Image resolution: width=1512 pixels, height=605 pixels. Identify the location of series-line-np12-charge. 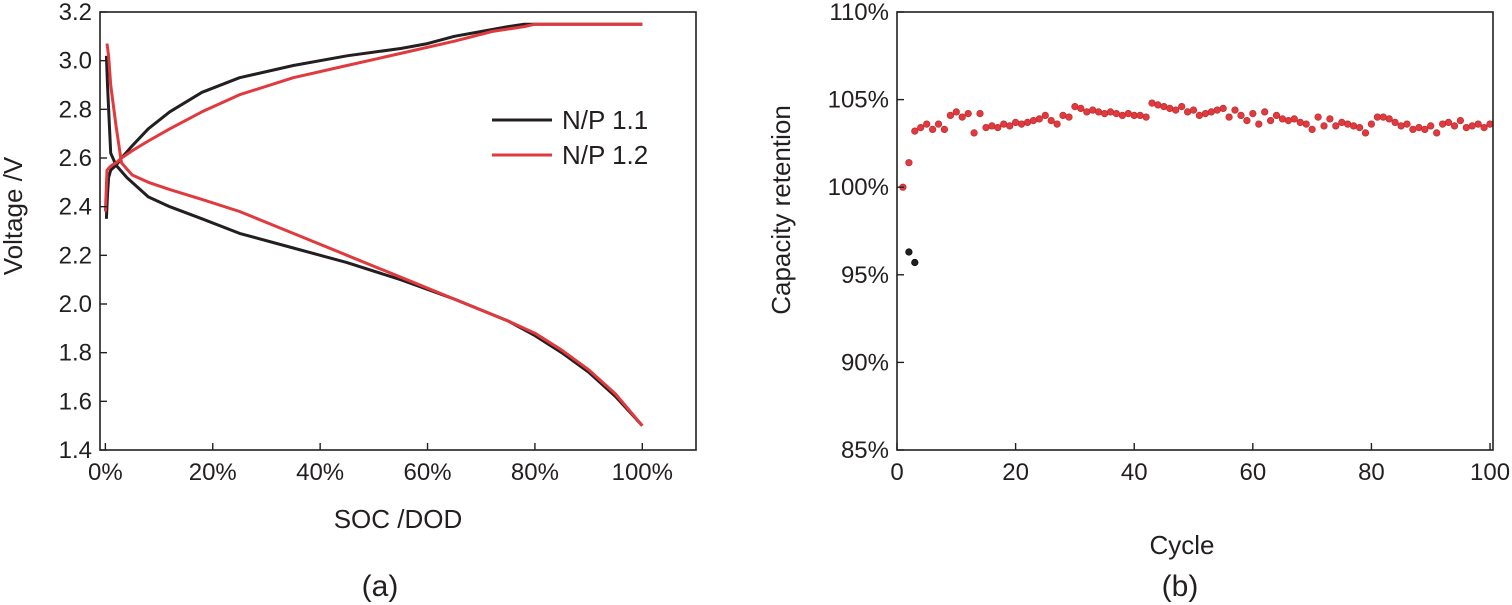
(373, 117).